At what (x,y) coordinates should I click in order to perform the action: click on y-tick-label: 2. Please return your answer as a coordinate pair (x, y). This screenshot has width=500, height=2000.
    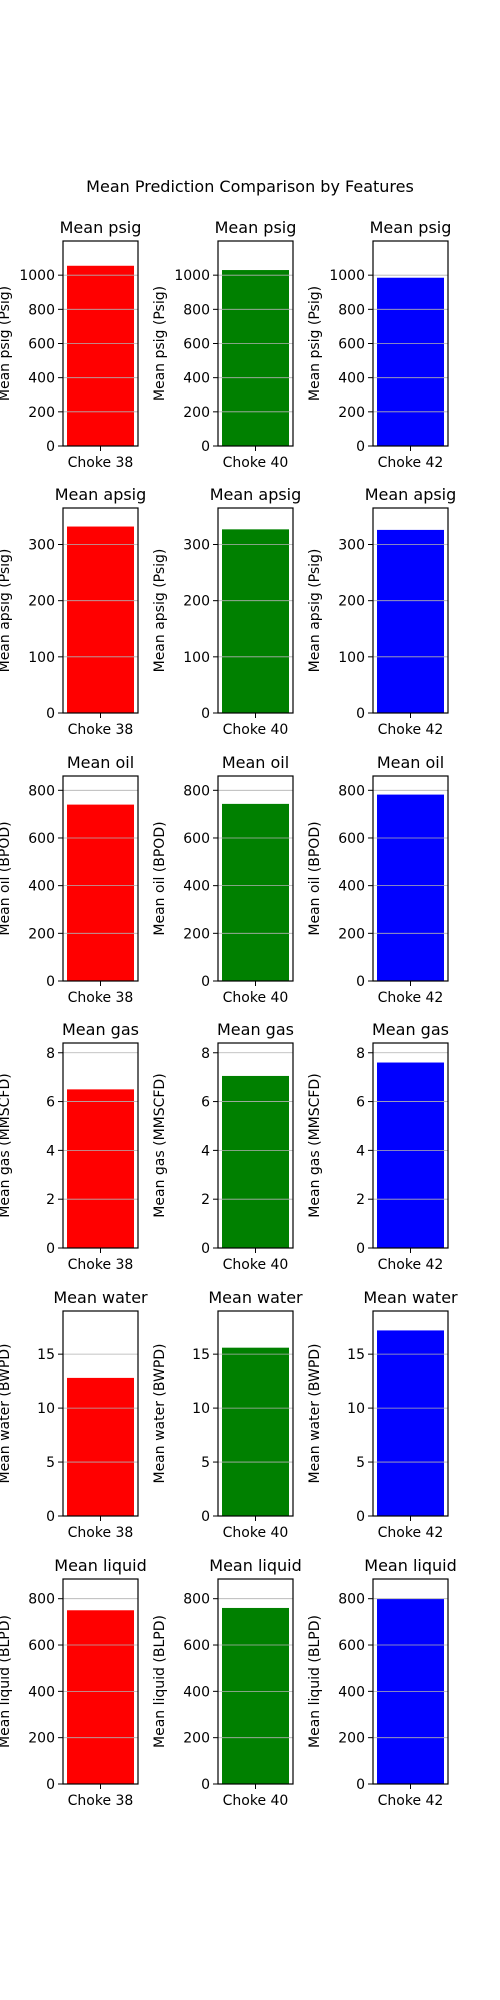
    Looking at the image, I should click on (205, 1200).